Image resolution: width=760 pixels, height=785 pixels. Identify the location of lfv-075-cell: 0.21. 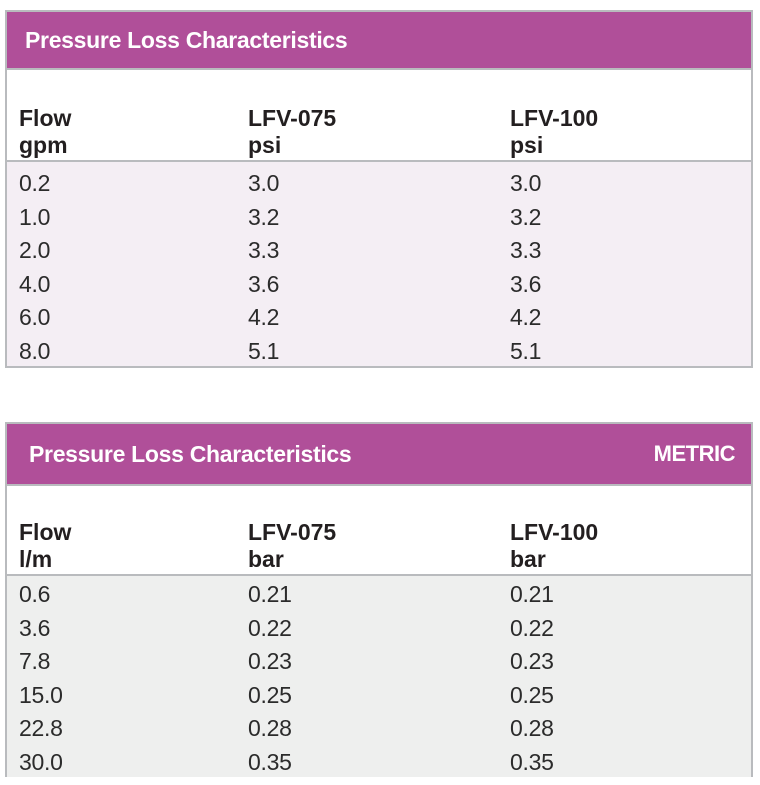
(270, 594).